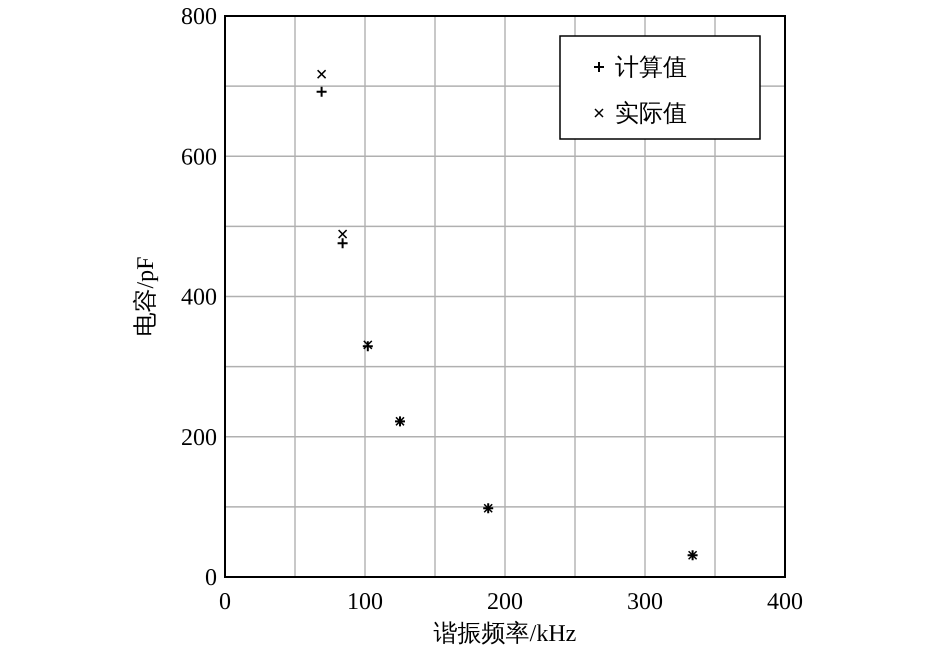  I want to click on y-tick-label: 200, so click(199, 437).